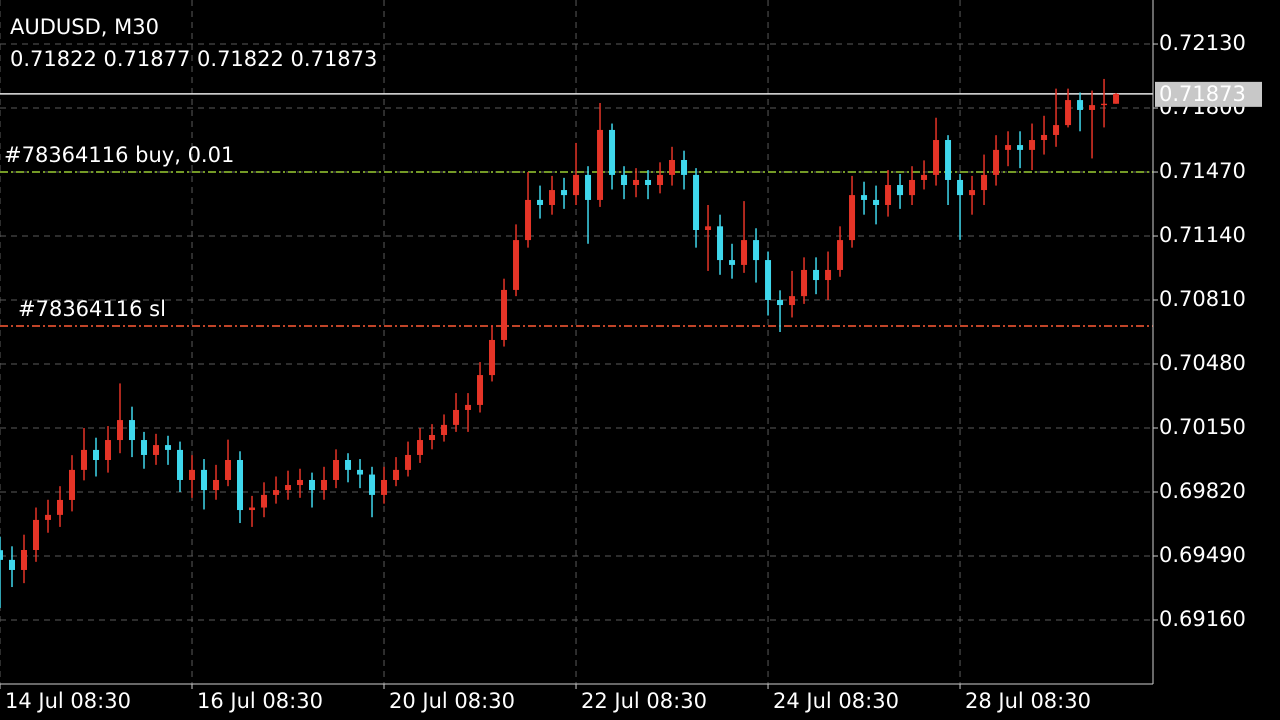  I want to click on chart-title: AUDUSD, M30, so click(84, 27).